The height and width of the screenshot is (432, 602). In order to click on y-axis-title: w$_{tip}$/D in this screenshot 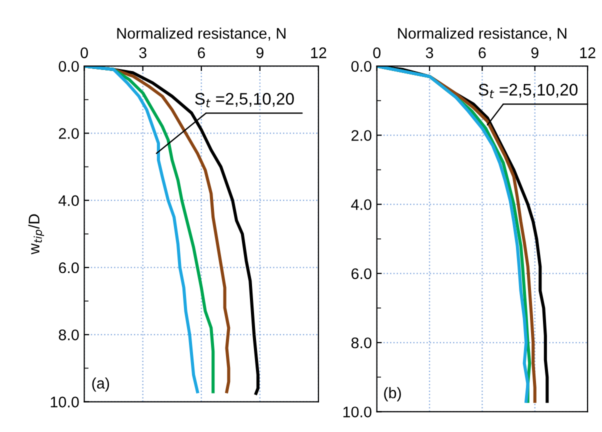, I will do `click(36, 234)`.